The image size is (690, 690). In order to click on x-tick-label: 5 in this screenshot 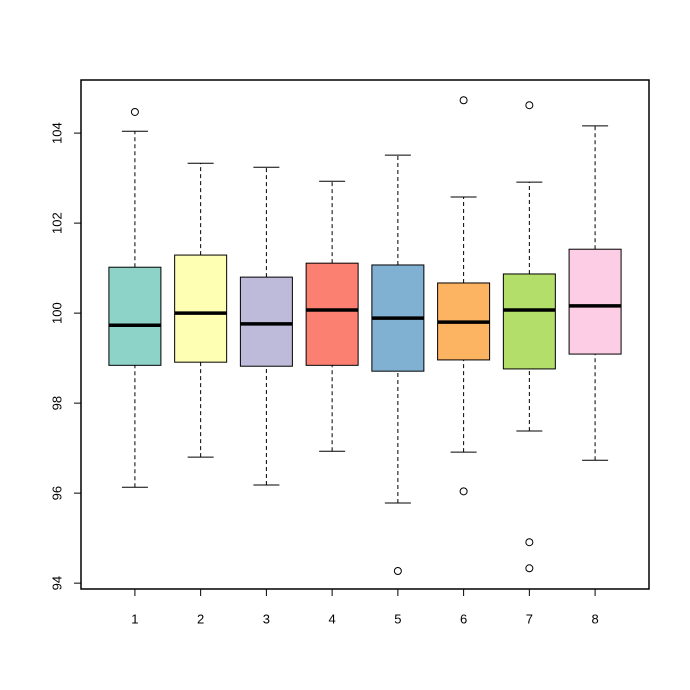, I will do `click(397, 618)`.